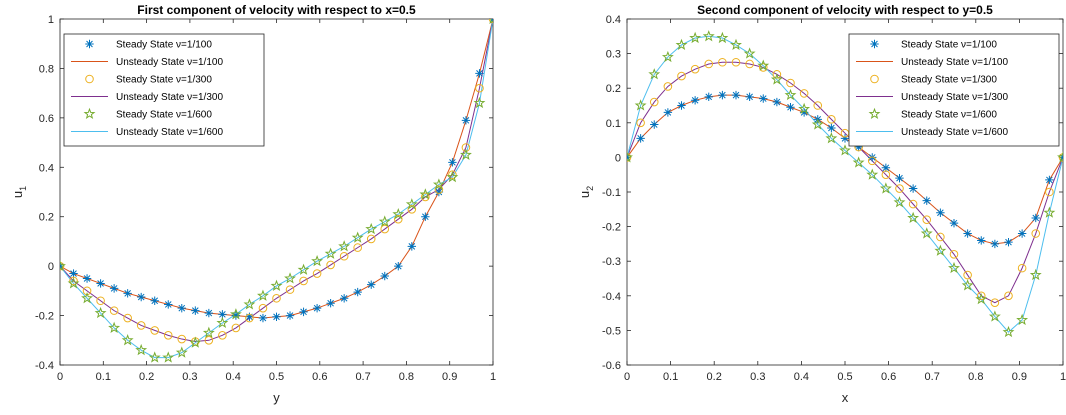  I want to click on y-tick-label: 1, so click(51, 20).